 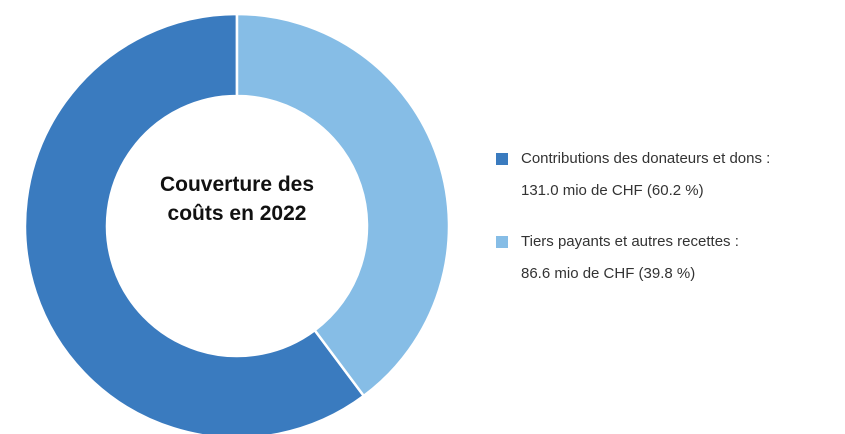 What do you see at coordinates (630, 241) in the screenshot?
I see `legend-label: Tiers payants et autres recettes :` at bounding box center [630, 241].